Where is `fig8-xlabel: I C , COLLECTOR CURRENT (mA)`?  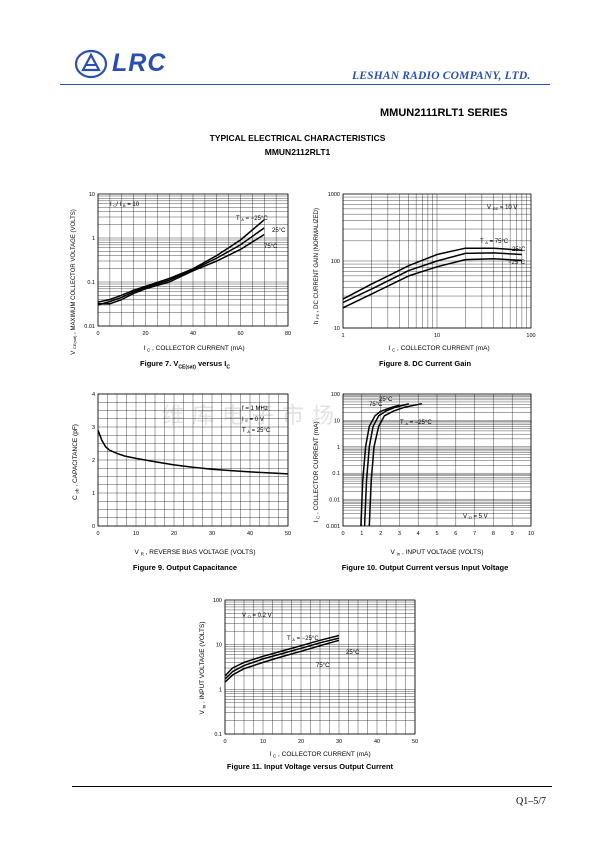 fig8-xlabel: I C , COLLECTOR CURRENT (mA) is located at coordinates (438, 349).